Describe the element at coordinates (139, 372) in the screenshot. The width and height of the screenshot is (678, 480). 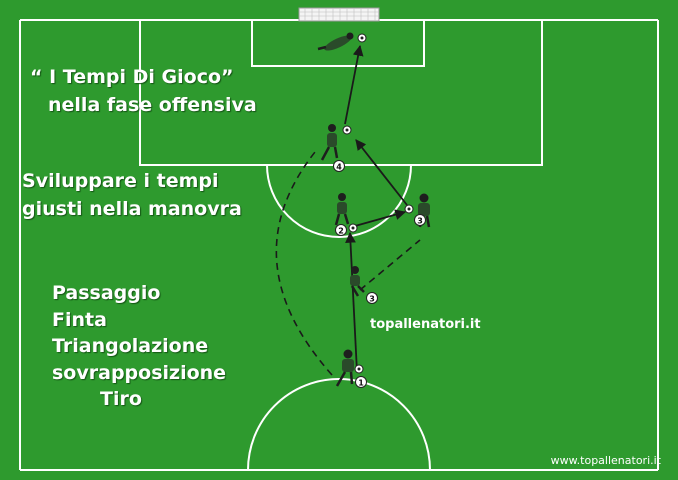
I see `concept-item: sovrapposizione` at that location.